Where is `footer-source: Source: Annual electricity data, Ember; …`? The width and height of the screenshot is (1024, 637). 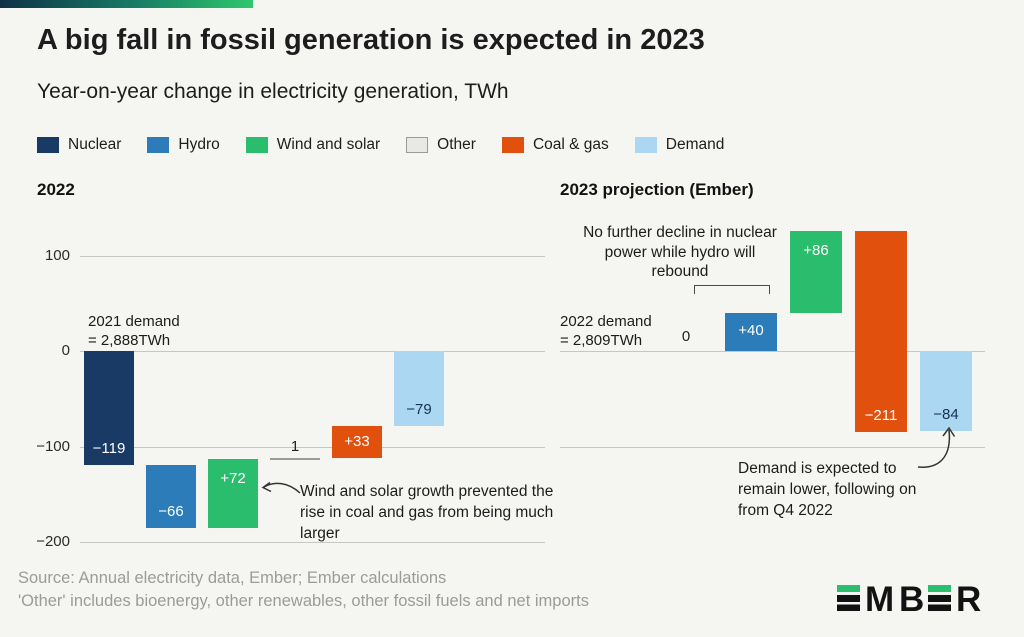
footer-source: Source: Annual electricity data, Ember; … is located at coordinates (232, 578).